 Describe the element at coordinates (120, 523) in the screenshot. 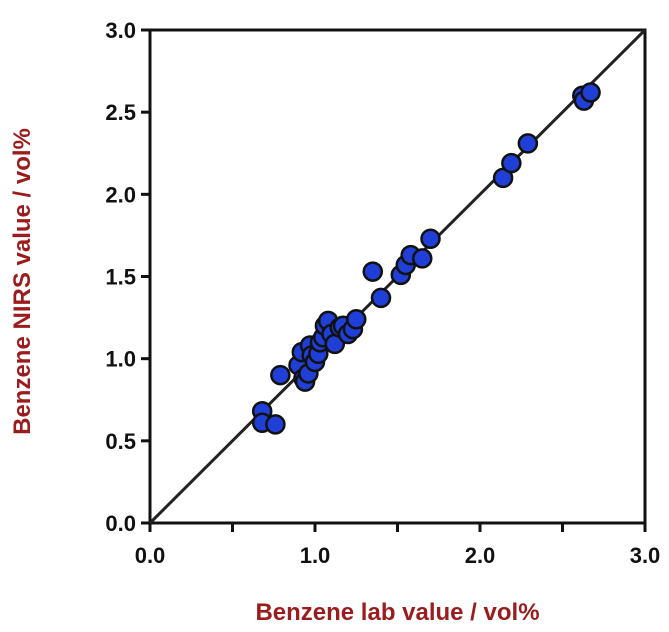

I see `y-tick-label: 0.0` at that location.